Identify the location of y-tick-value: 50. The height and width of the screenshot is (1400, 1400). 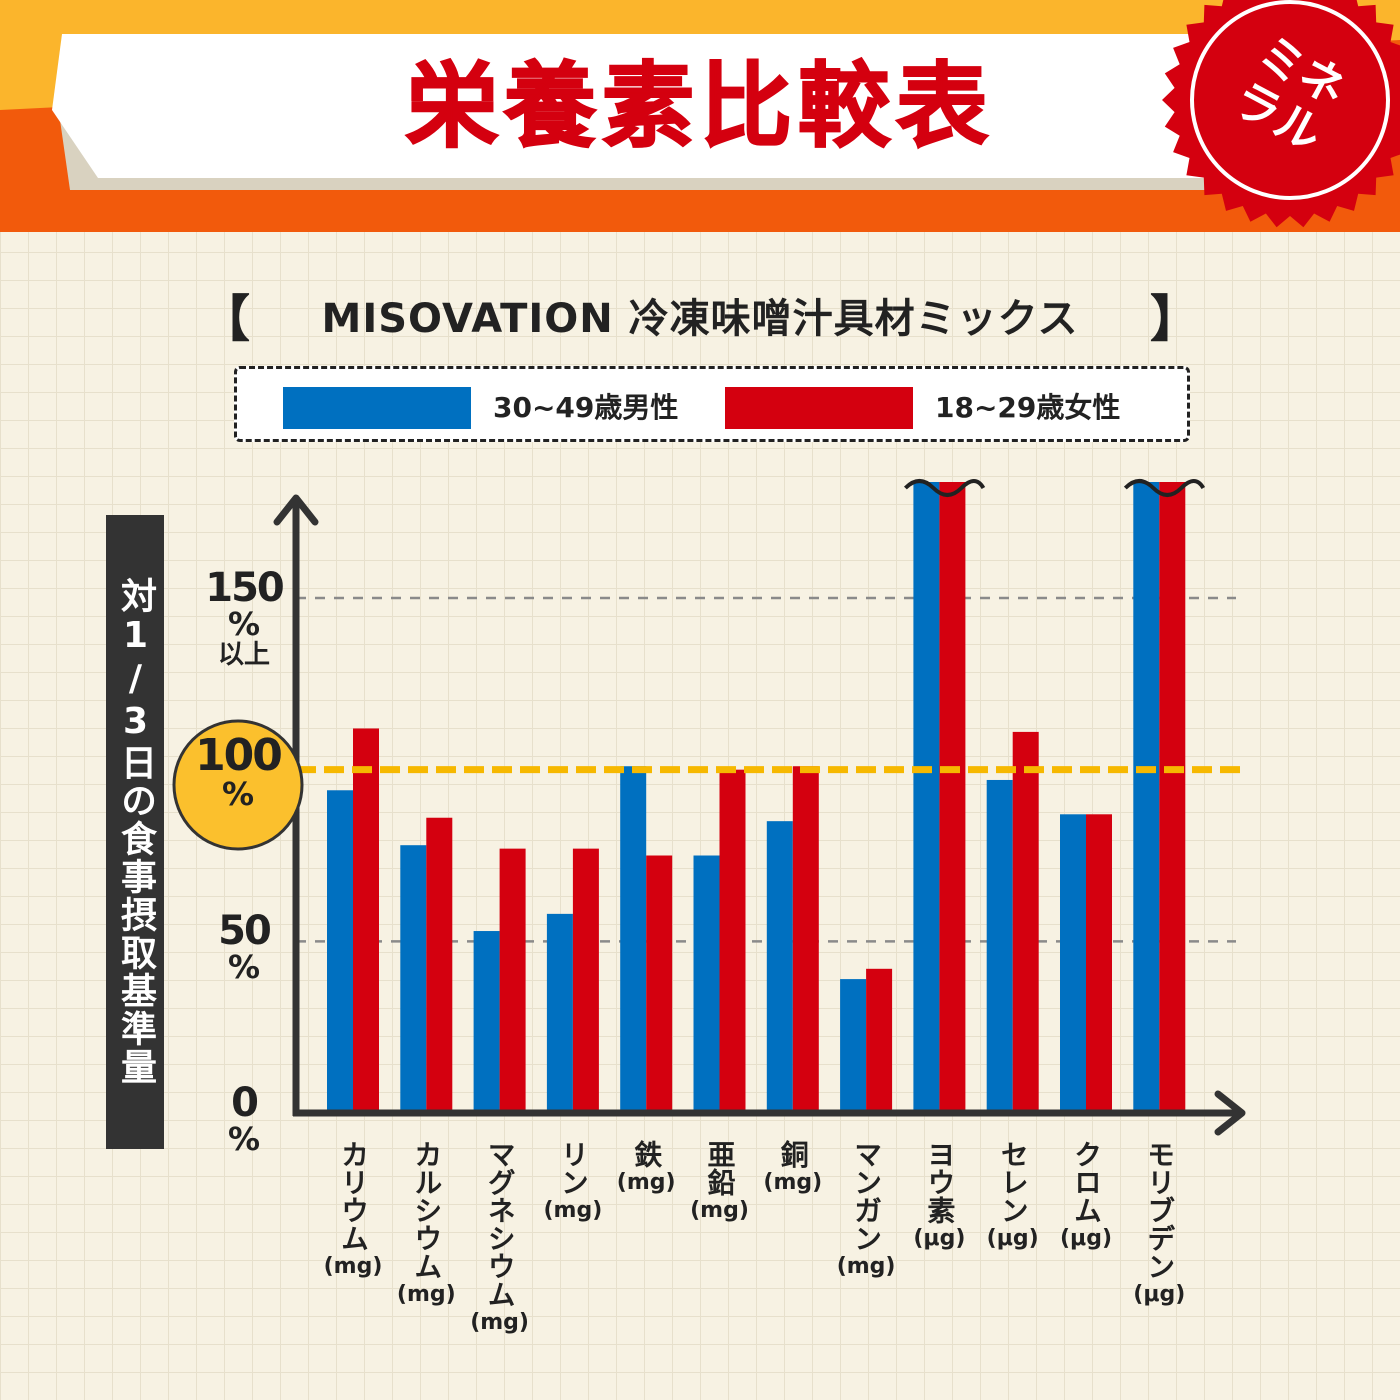
(245, 931).